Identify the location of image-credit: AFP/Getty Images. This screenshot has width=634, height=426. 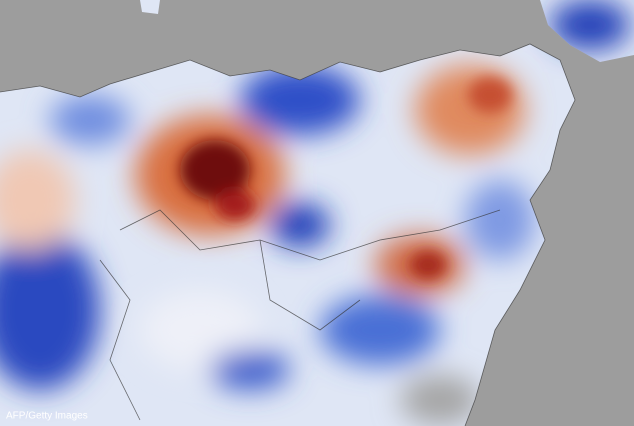
(47, 416).